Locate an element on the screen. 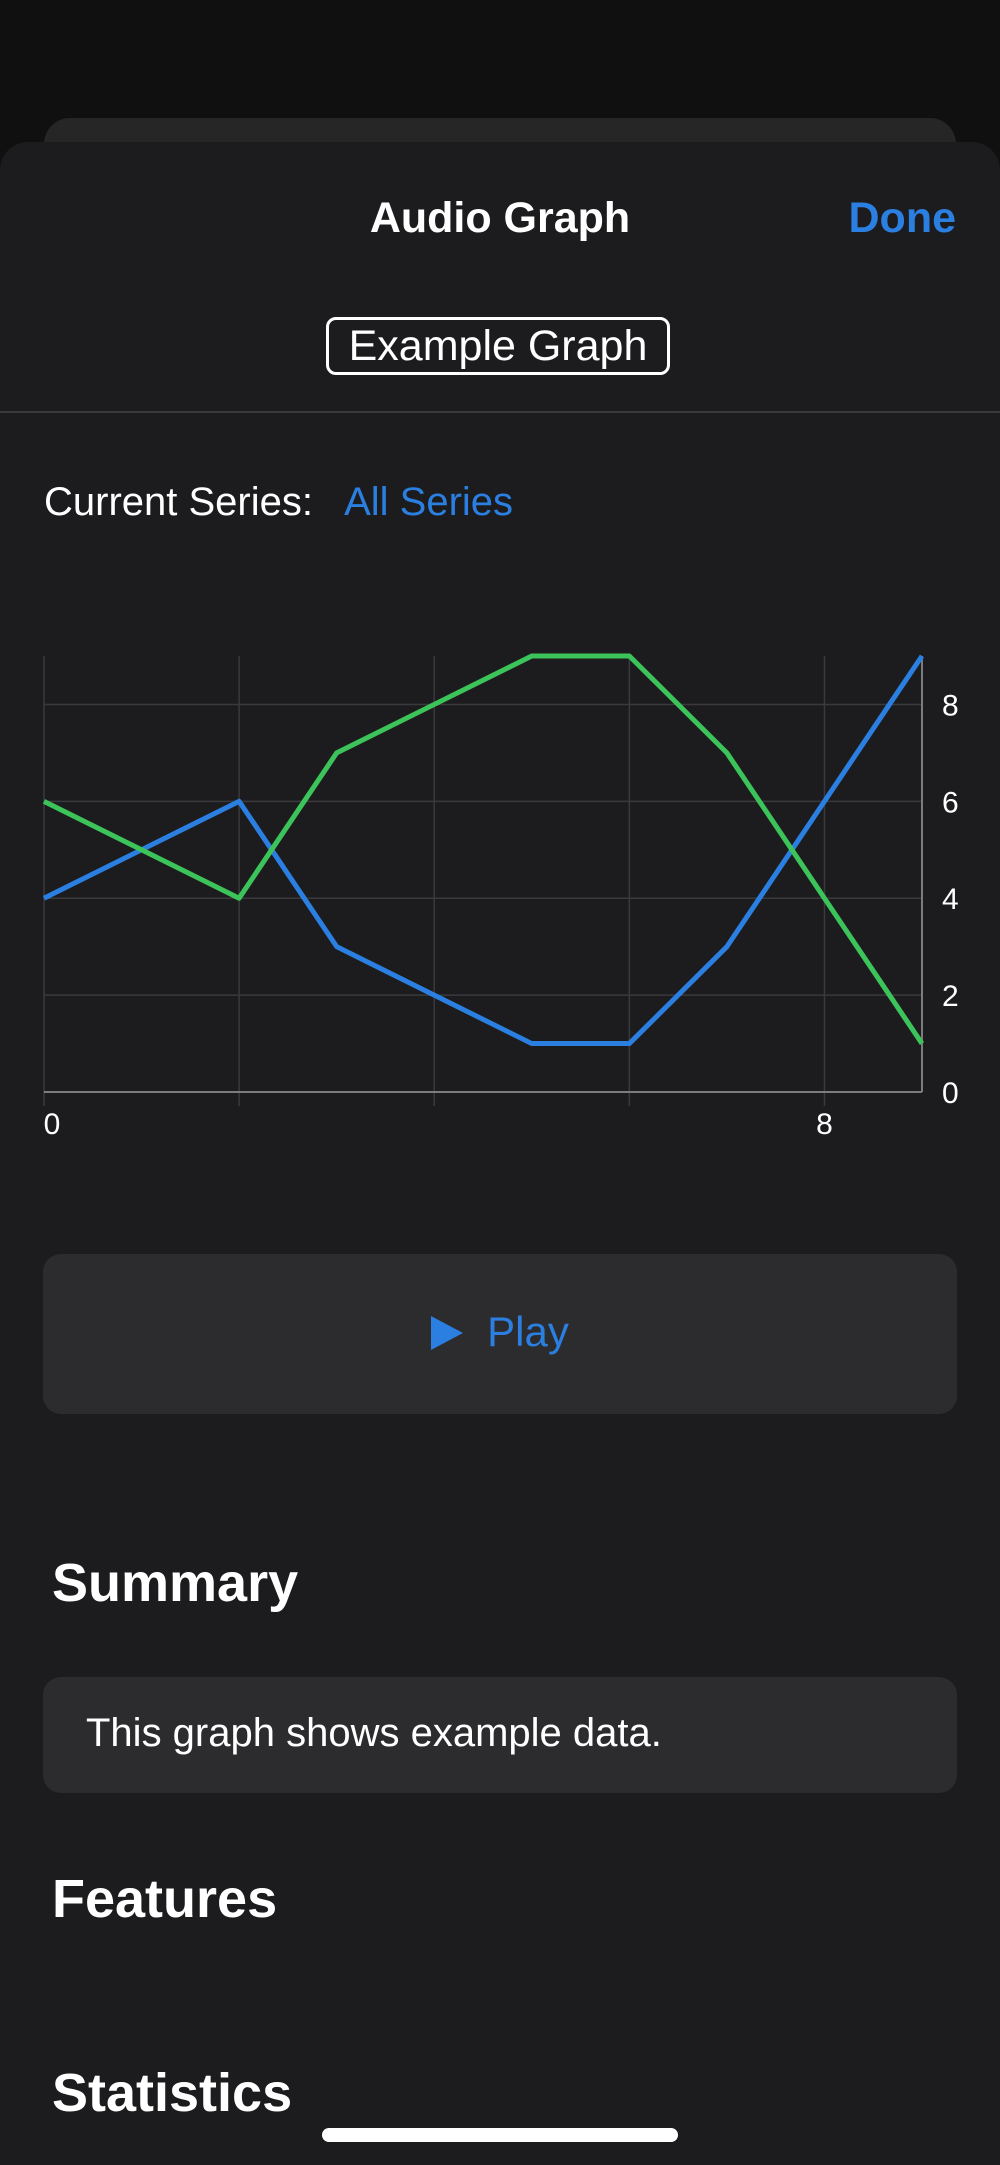 The height and width of the screenshot is (2165, 1000). summary-box: This graph shows example data. is located at coordinates (500, 1735).